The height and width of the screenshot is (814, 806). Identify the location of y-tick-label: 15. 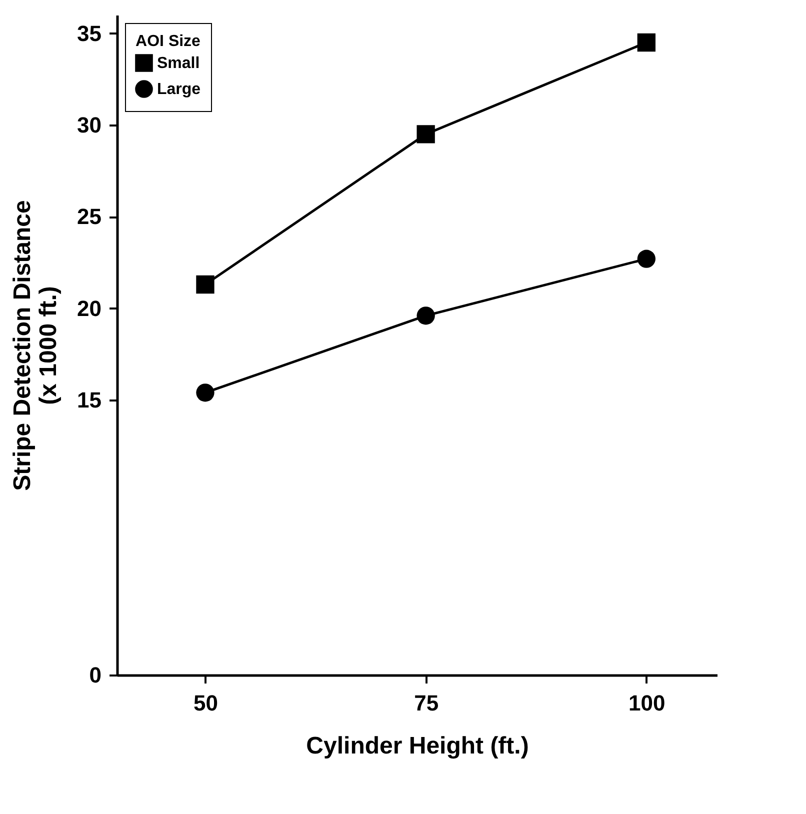
(89, 400).